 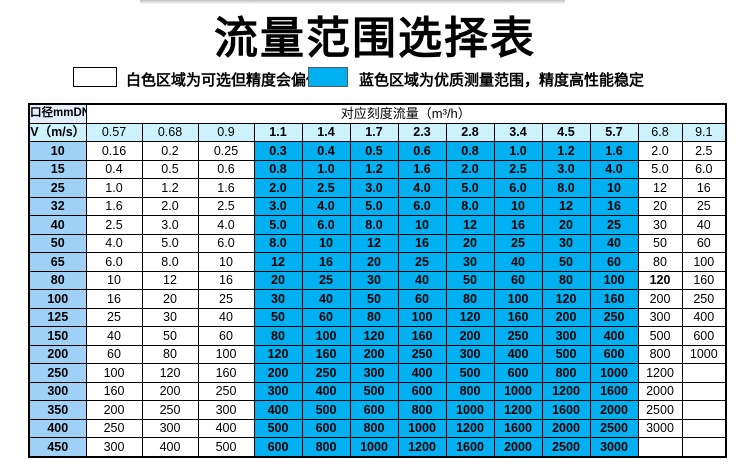 I want to click on blue-region-swatch, so click(x=328, y=77).